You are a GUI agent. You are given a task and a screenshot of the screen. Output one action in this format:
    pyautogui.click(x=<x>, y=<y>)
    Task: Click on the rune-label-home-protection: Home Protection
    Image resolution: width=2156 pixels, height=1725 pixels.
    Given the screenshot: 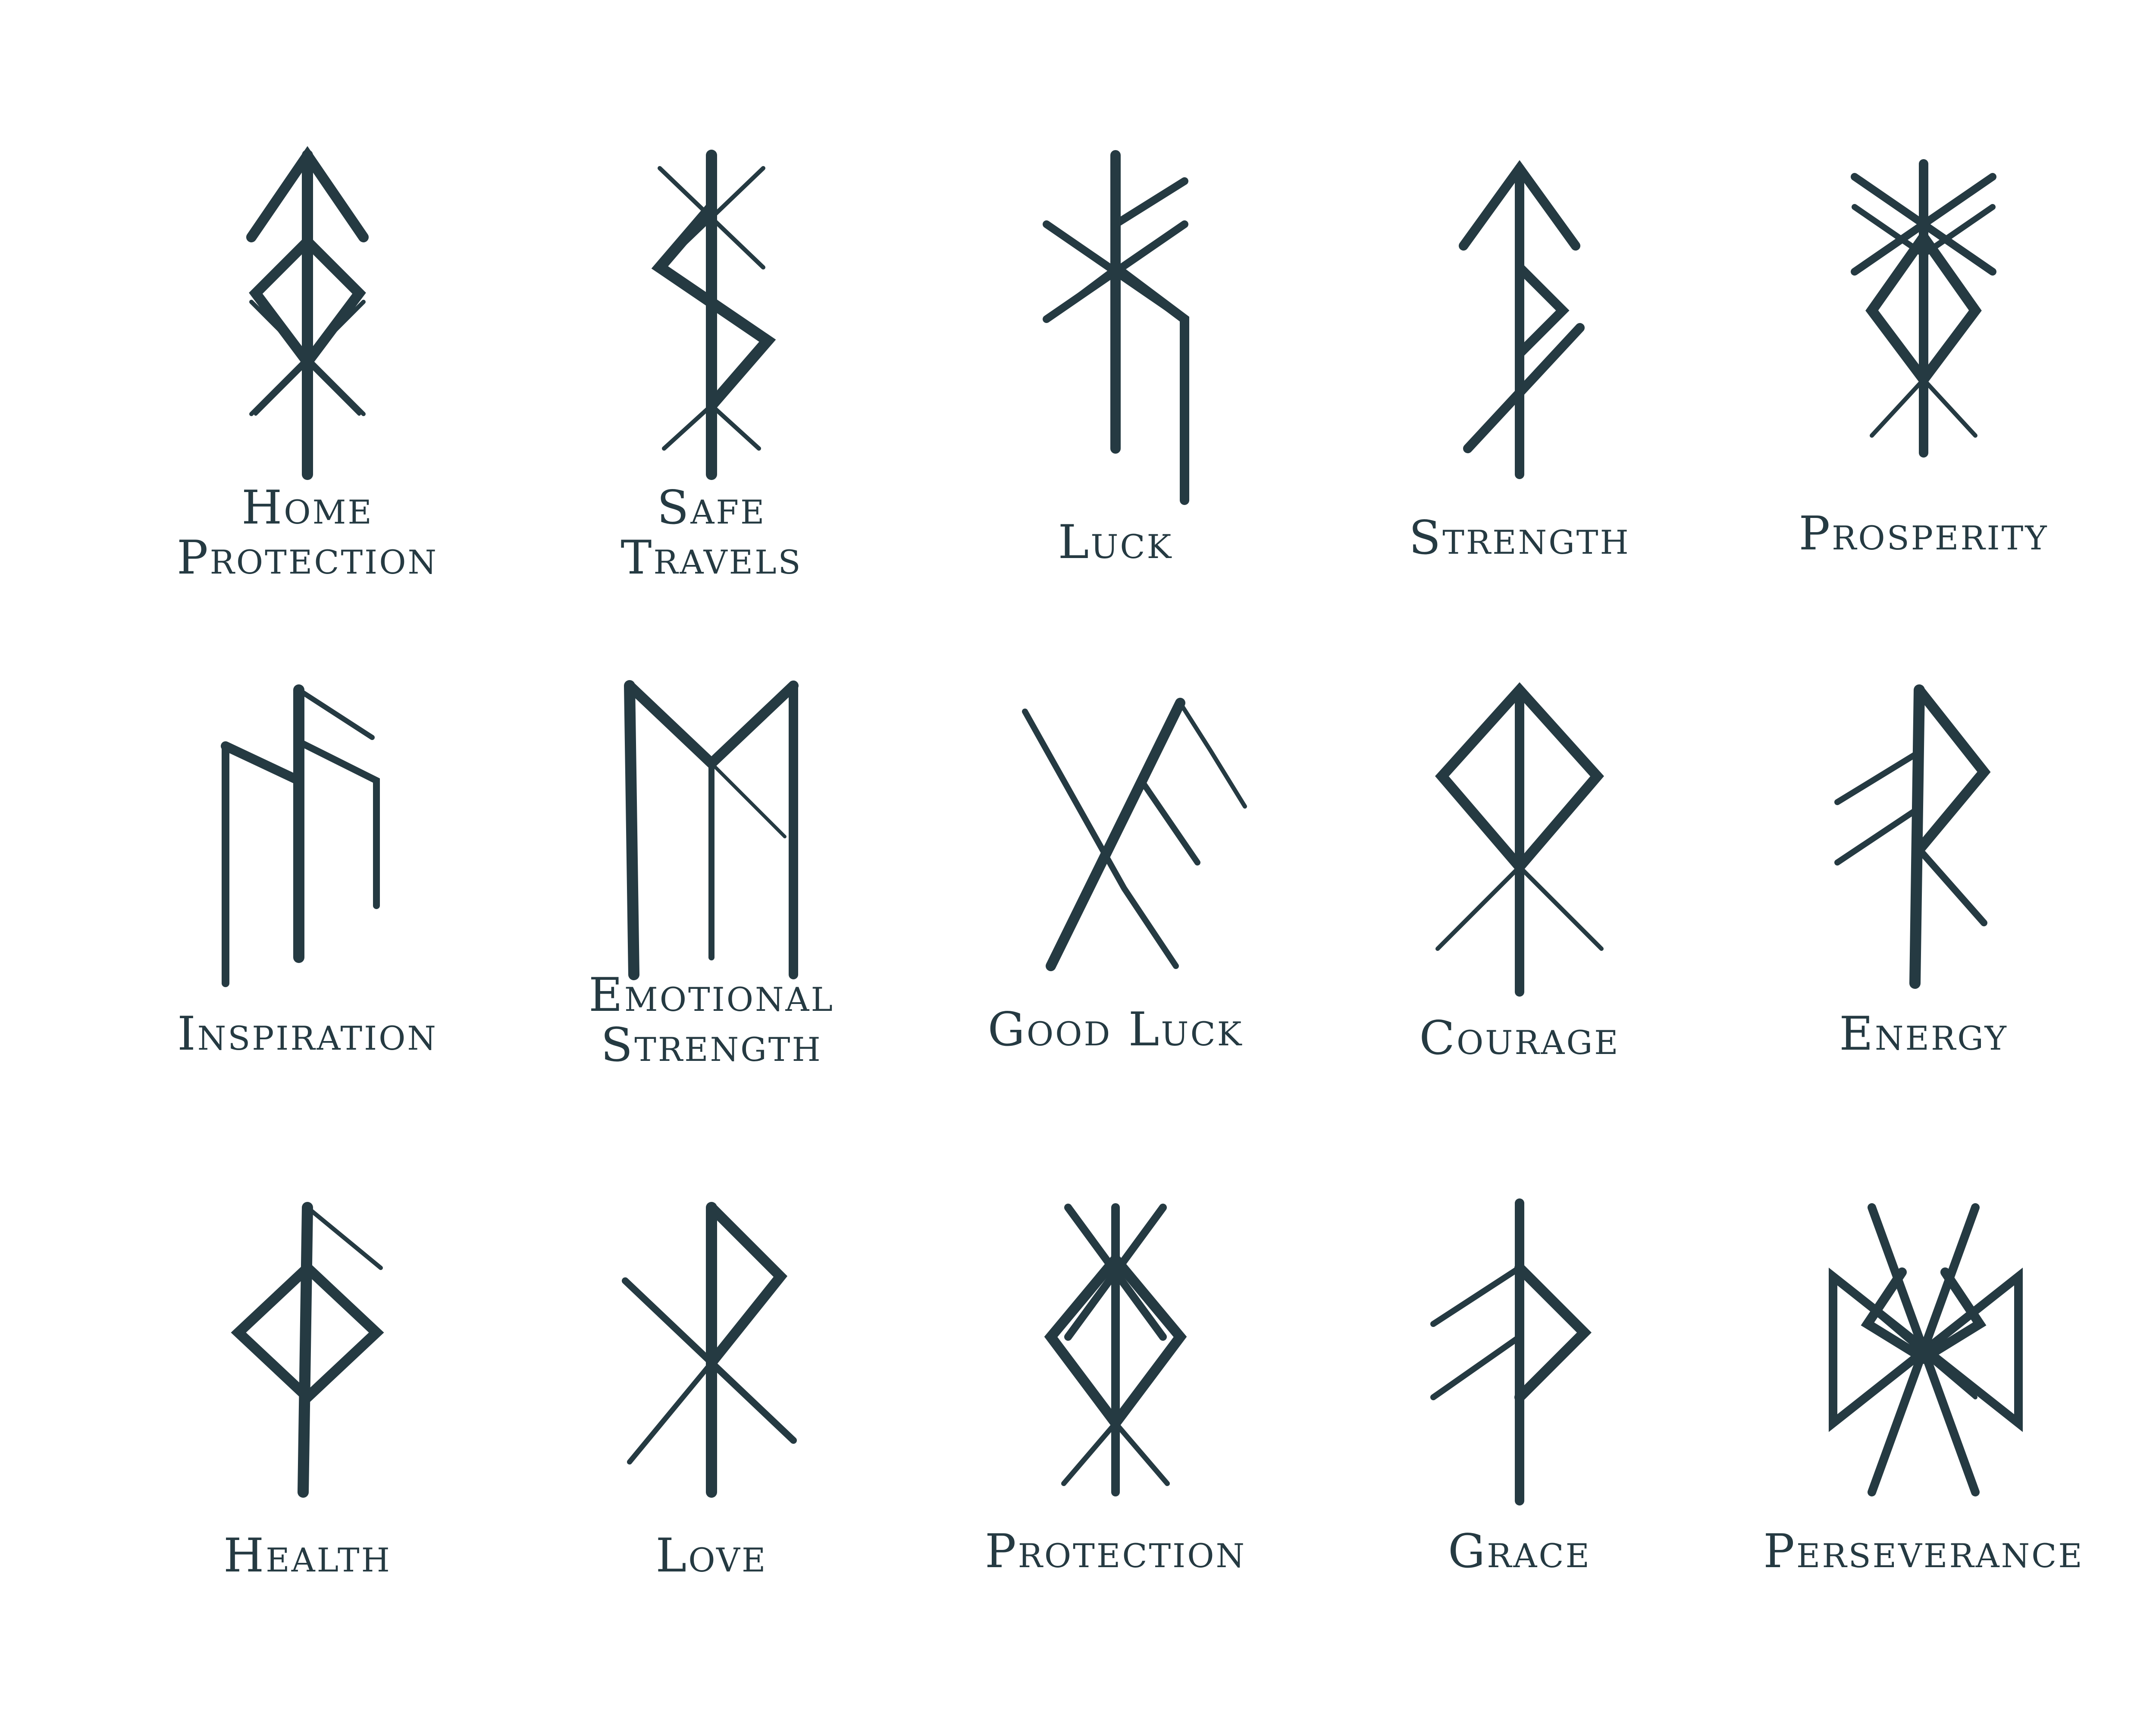 What is the action you would take?
    pyautogui.click(x=307, y=533)
    